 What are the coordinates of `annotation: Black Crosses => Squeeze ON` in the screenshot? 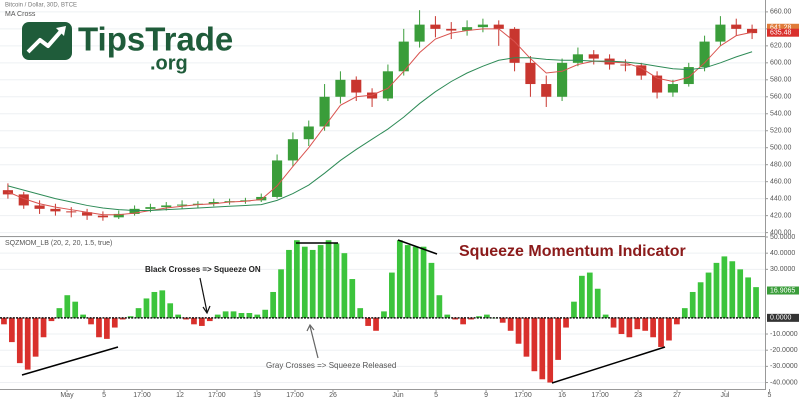 It's located at (203, 269).